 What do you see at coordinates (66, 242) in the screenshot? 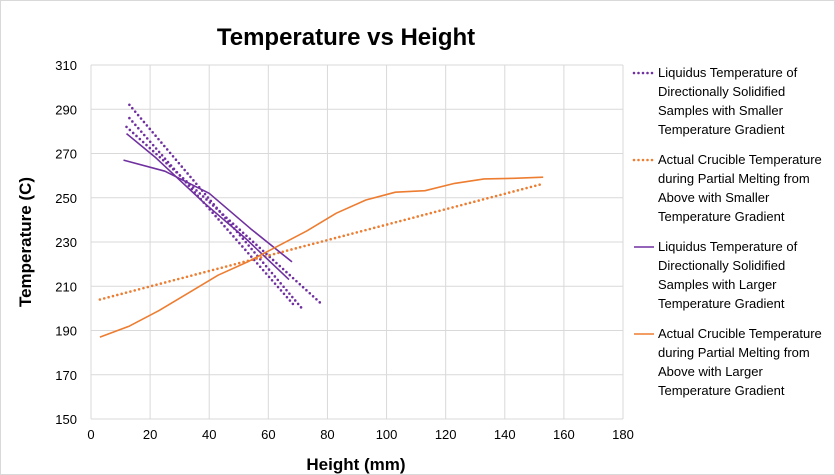
I see `y-tick-label: 230` at bounding box center [66, 242].